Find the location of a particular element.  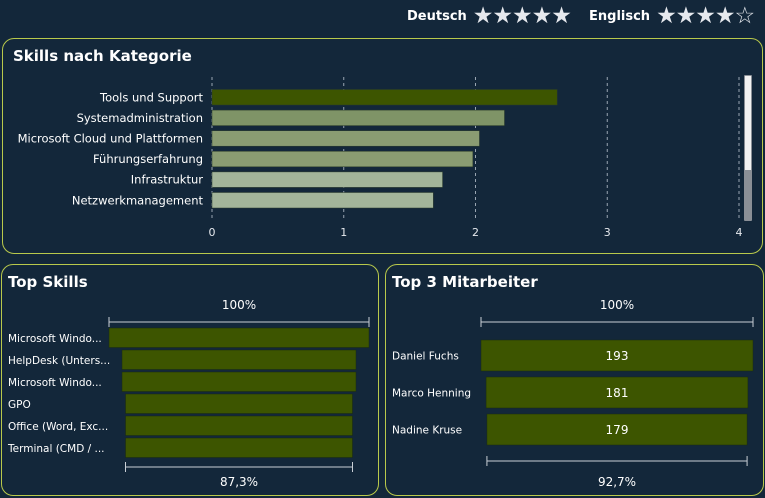

star-rating-icon: ★★★★☆ is located at coordinates (705, 16).